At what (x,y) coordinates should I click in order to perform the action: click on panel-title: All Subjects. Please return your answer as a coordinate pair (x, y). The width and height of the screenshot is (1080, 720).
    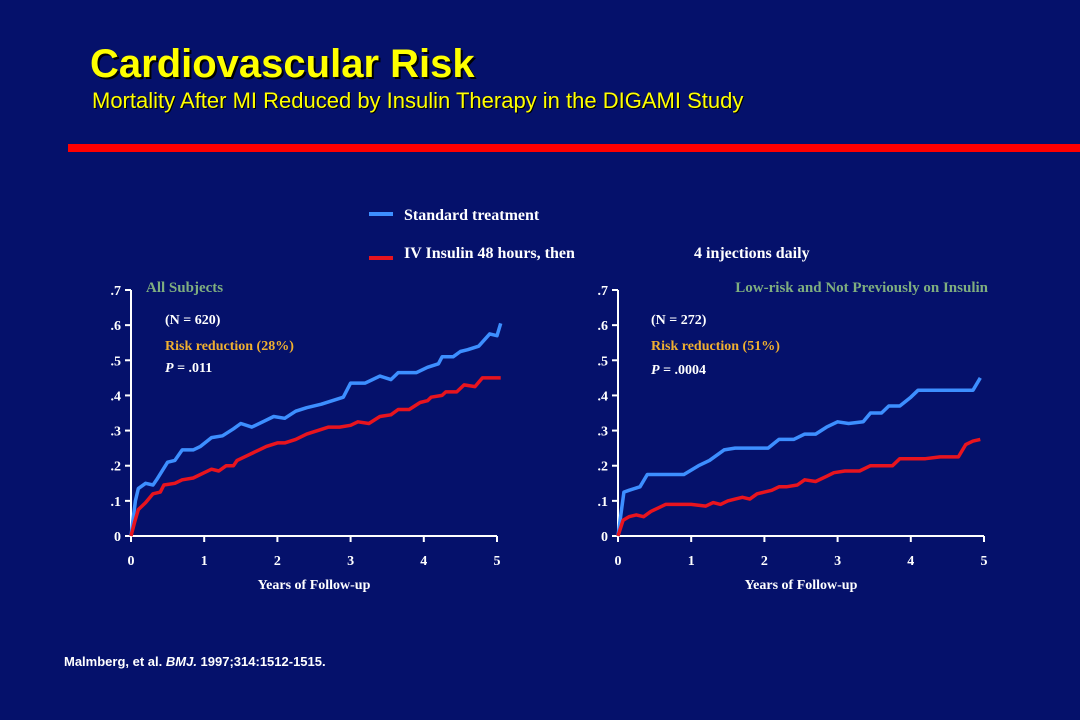
    Looking at the image, I should click on (184, 288).